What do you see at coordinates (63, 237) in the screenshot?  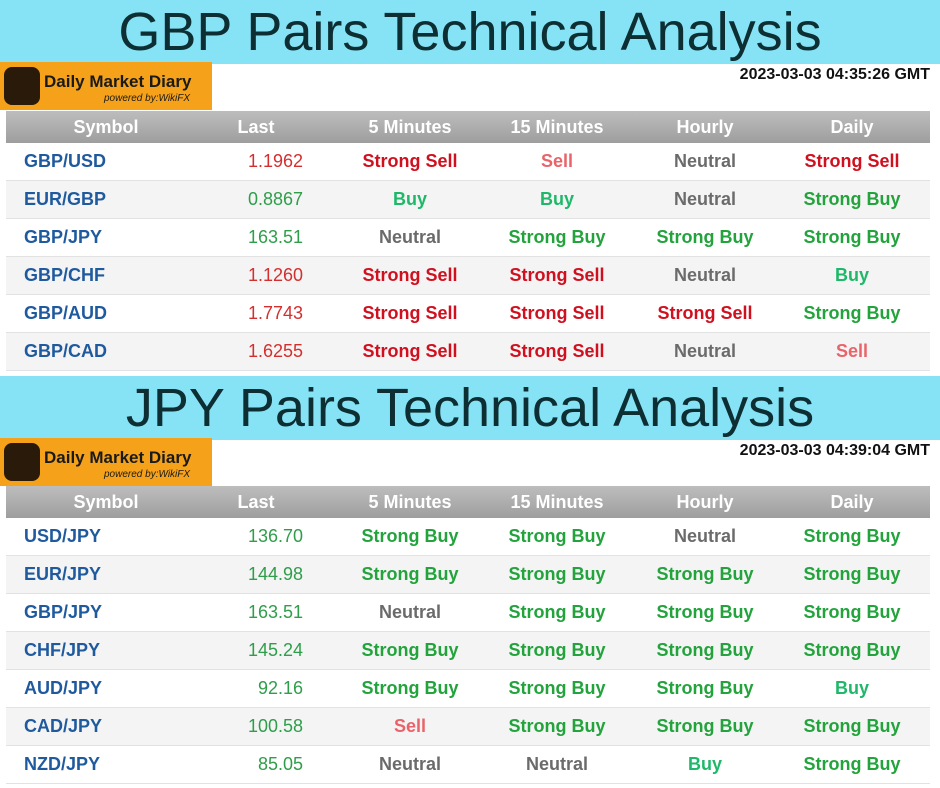 I see `symbol: GBP/JPY` at bounding box center [63, 237].